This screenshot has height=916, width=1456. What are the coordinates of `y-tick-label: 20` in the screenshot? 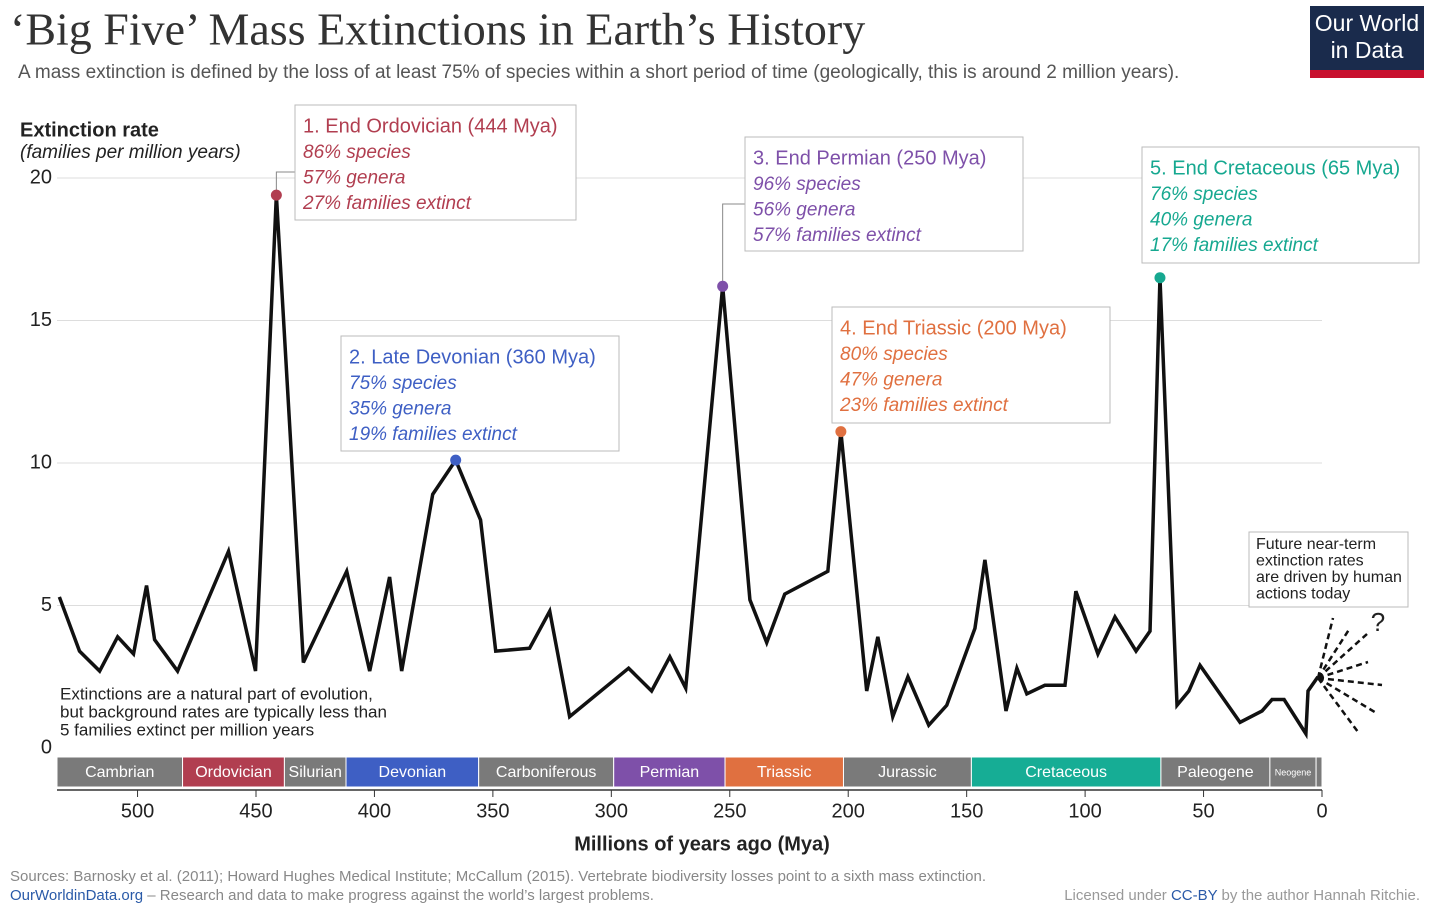 It's located at (41, 177).